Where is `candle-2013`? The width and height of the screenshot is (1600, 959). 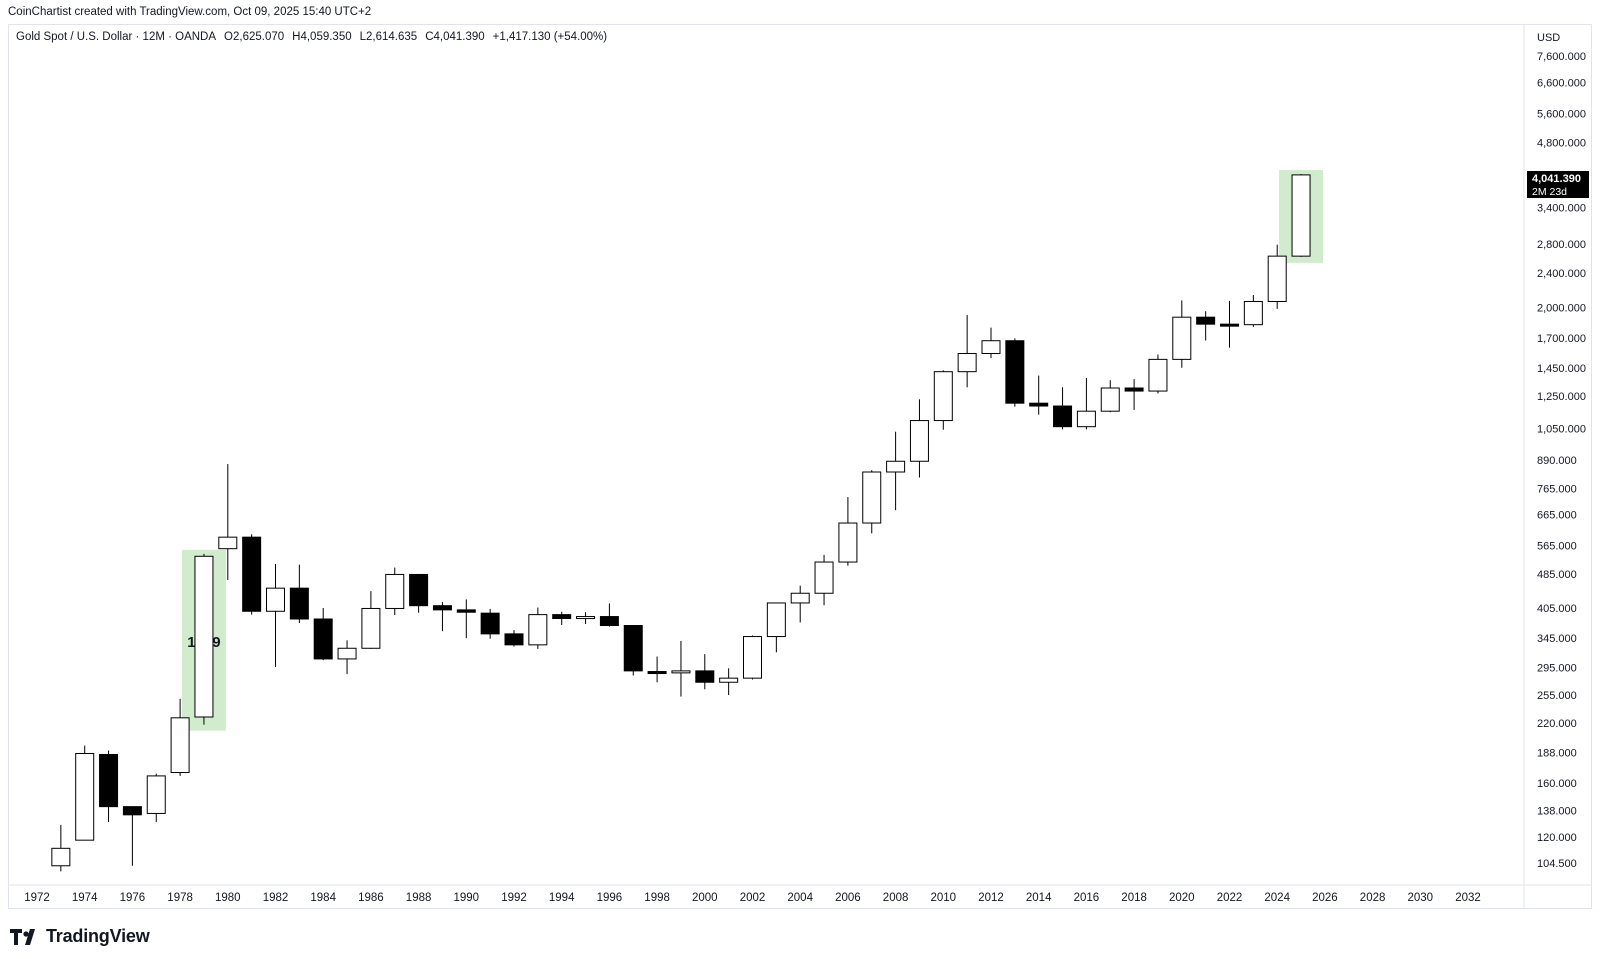 candle-2013 is located at coordinates (1015, 372).